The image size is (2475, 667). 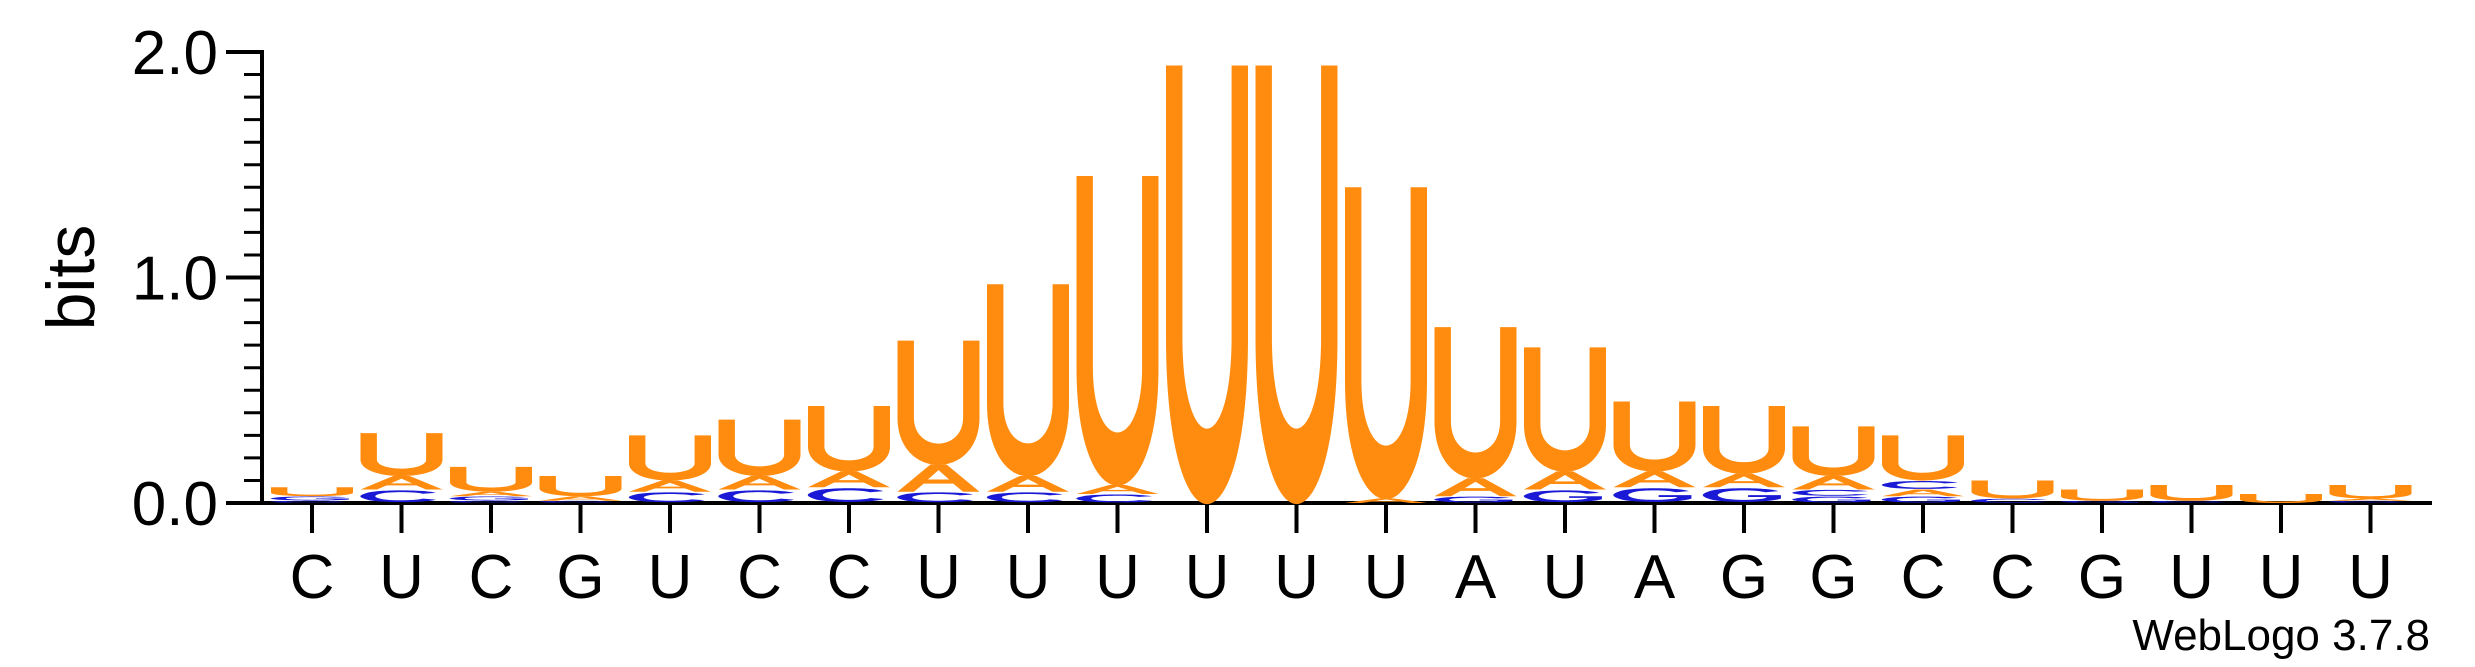 I want to click on x-tick-label: G, so click(x=580, y=577).